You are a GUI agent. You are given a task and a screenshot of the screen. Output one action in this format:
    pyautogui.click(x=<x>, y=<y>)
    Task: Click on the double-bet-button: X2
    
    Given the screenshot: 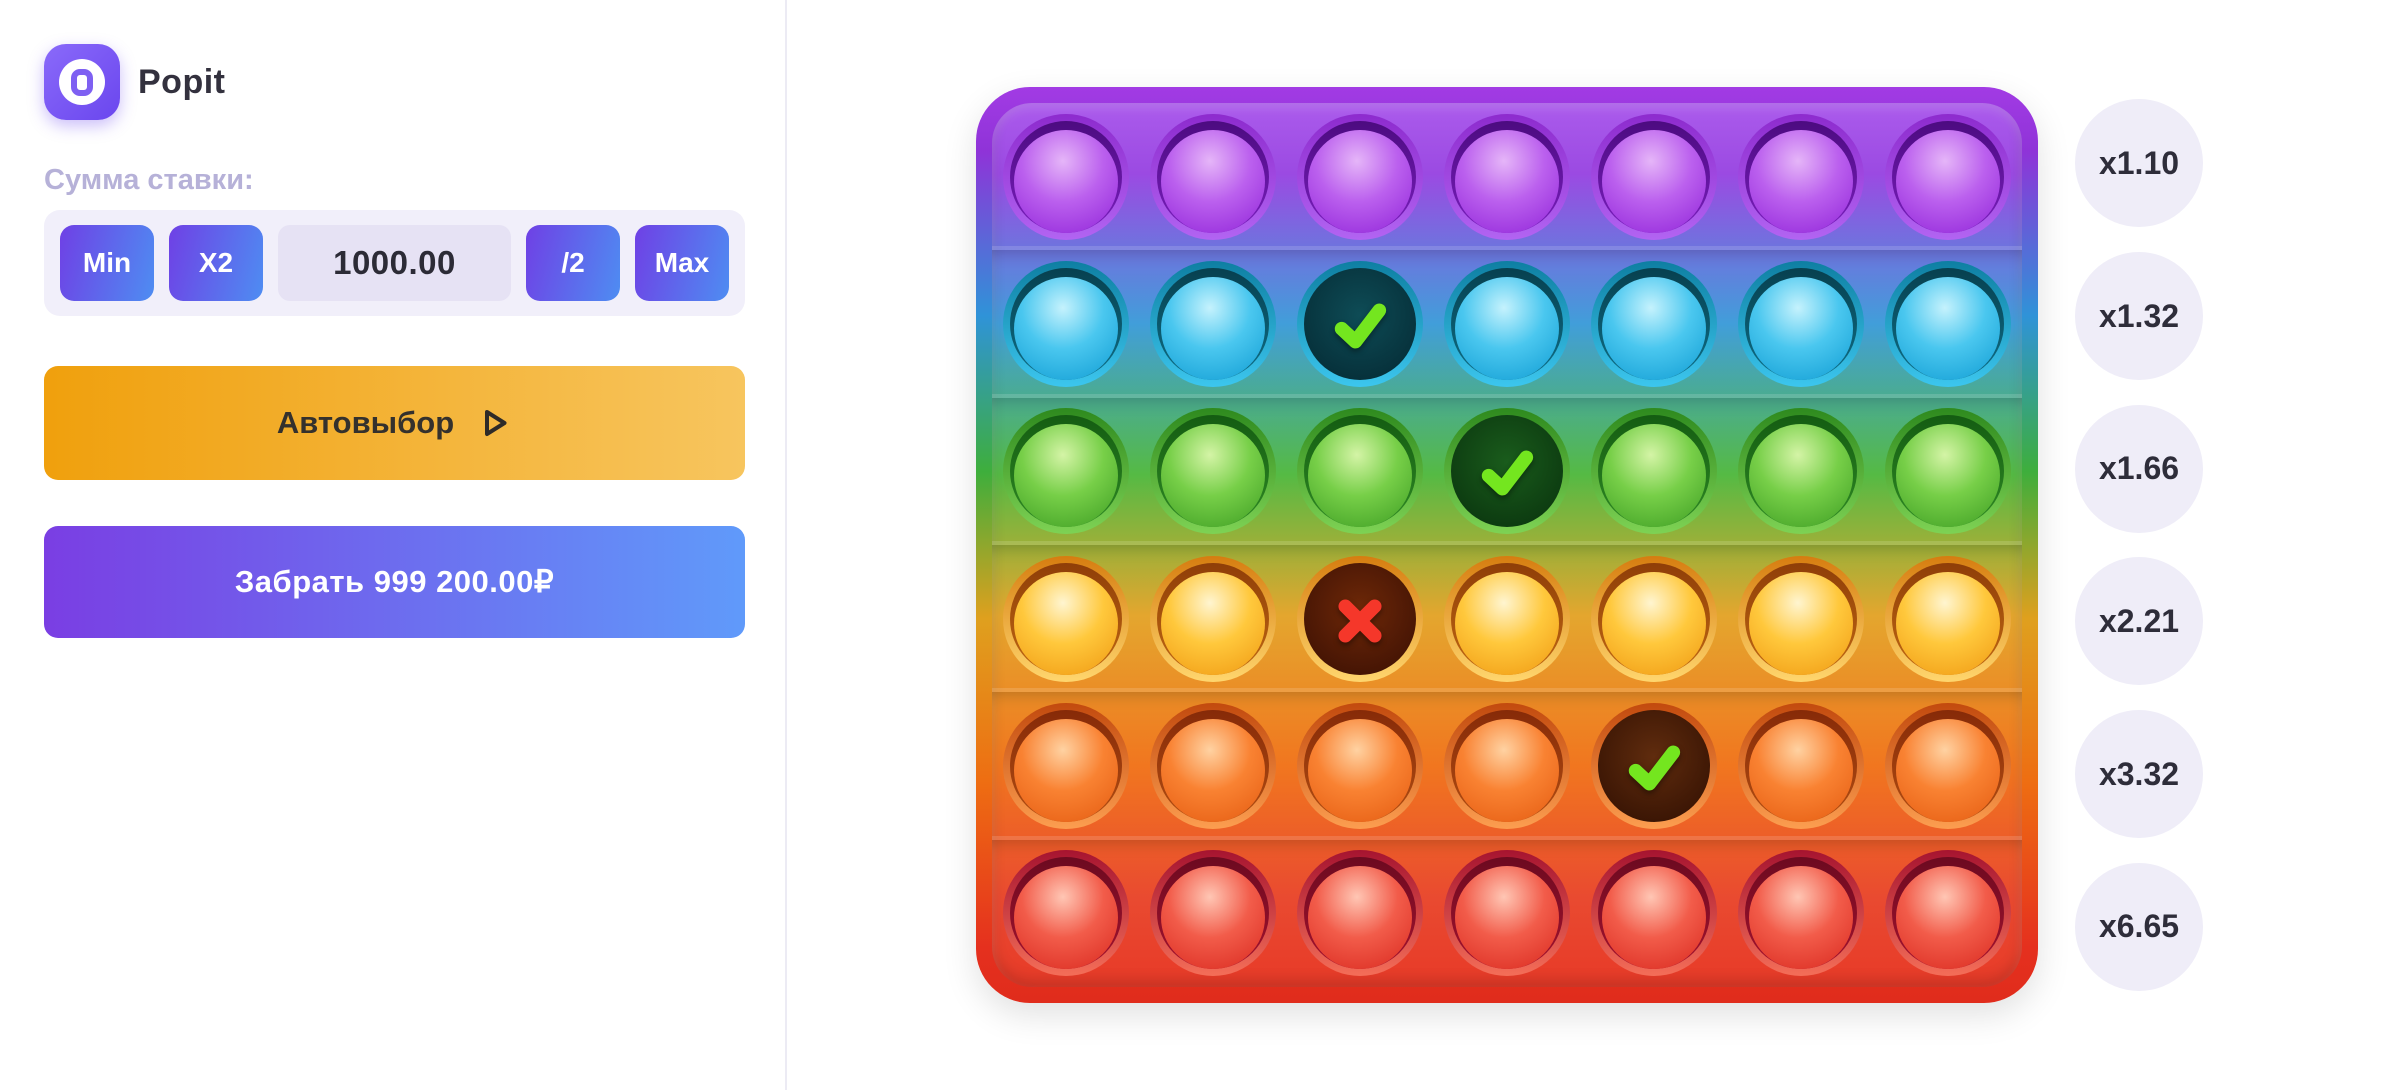 What is the action you would take?
    pyautogui.click(x=216, y=263)
    